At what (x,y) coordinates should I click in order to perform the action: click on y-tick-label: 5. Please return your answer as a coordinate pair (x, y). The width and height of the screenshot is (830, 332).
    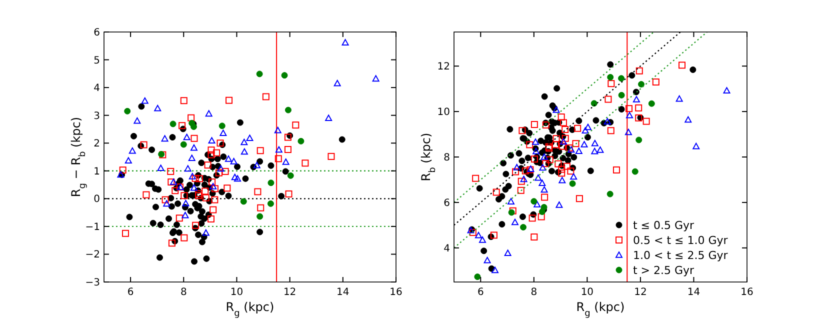
    Looking at the image, I should click on (97, 60).